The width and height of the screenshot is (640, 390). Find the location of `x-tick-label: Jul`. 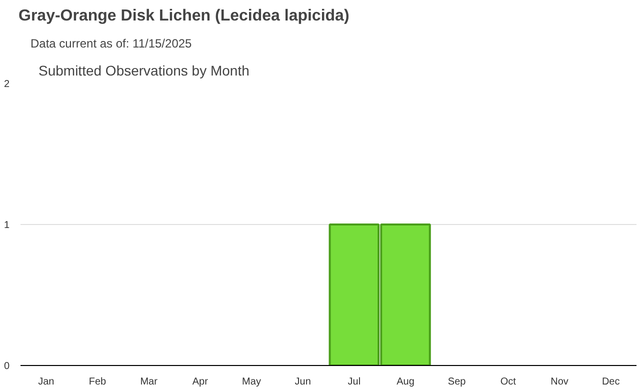

x-tick-label: Jul is located at coordinates (354, 382).